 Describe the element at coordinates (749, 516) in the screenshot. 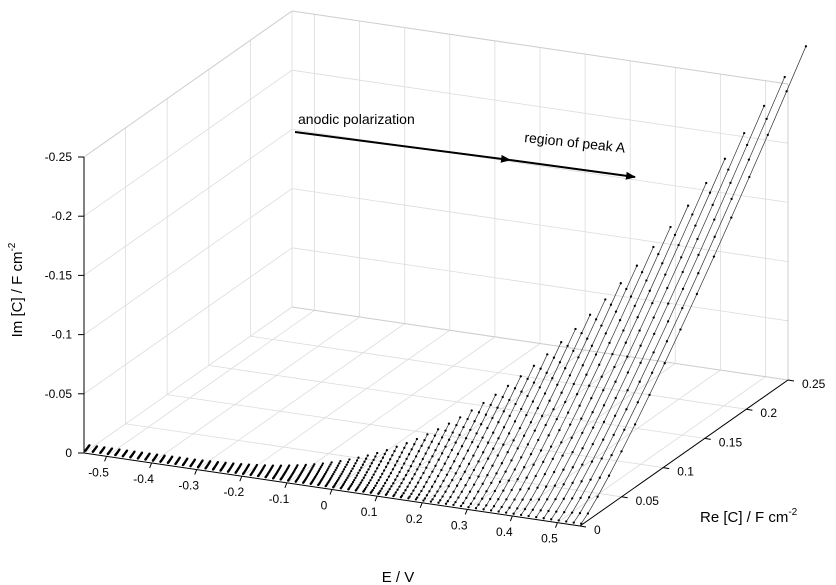

I see `y-axis-label: Re [C] / F cm-2` at that location.